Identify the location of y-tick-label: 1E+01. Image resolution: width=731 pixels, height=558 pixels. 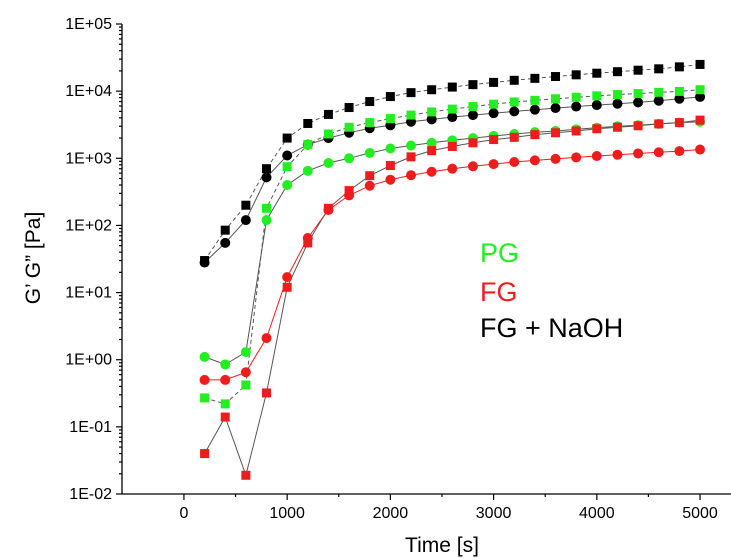
(88, 293).